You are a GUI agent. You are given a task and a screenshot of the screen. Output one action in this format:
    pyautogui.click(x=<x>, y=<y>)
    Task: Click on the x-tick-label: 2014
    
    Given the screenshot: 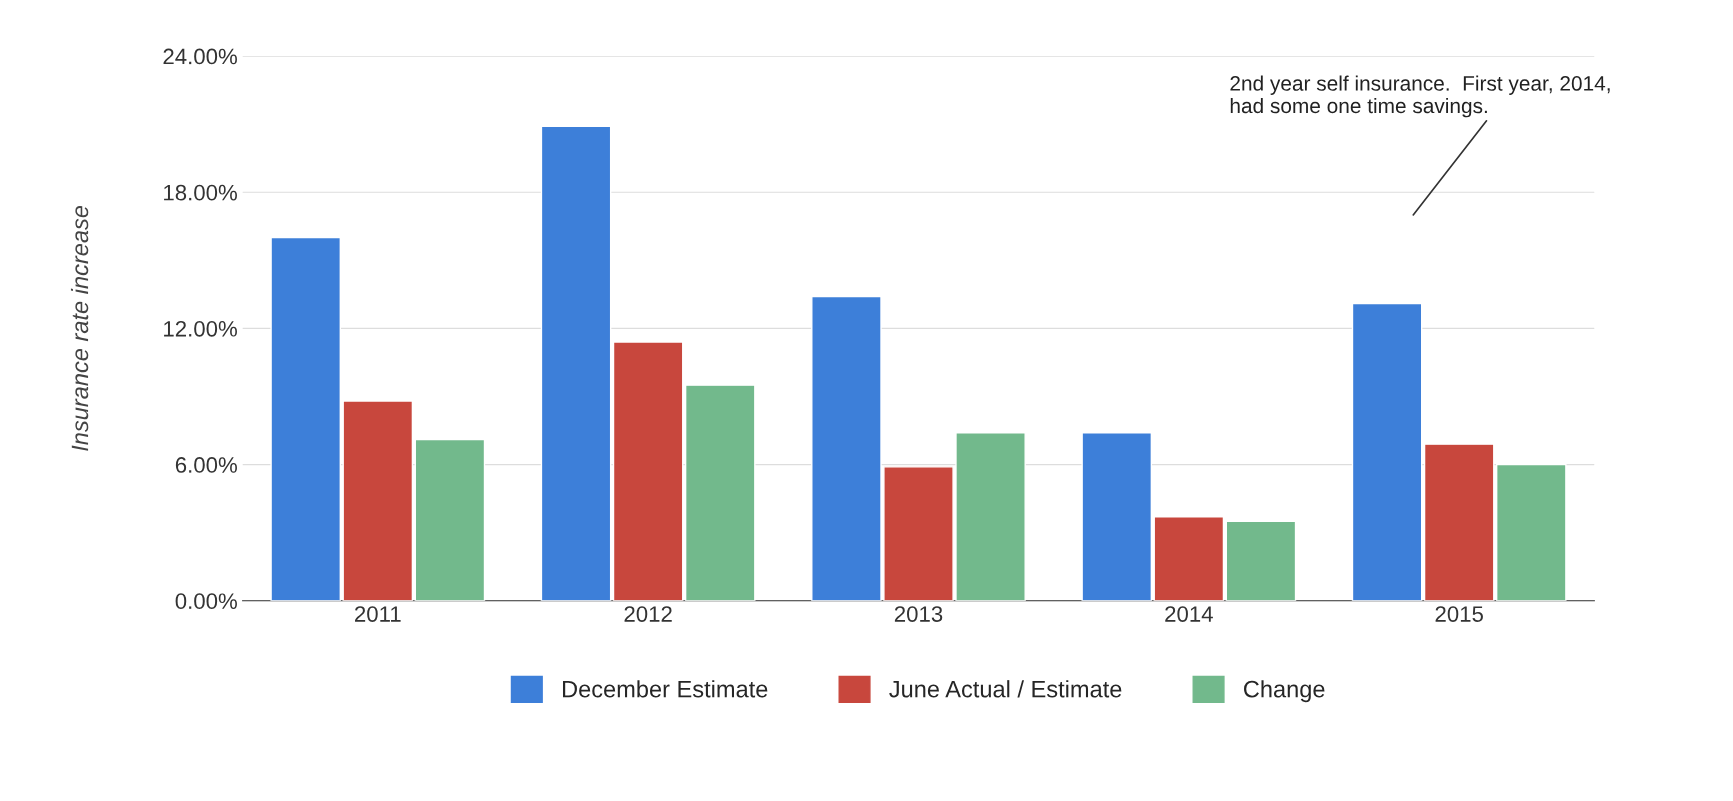 What is the action you would take?
    pyautogui.click(x=1189, y=614)
    